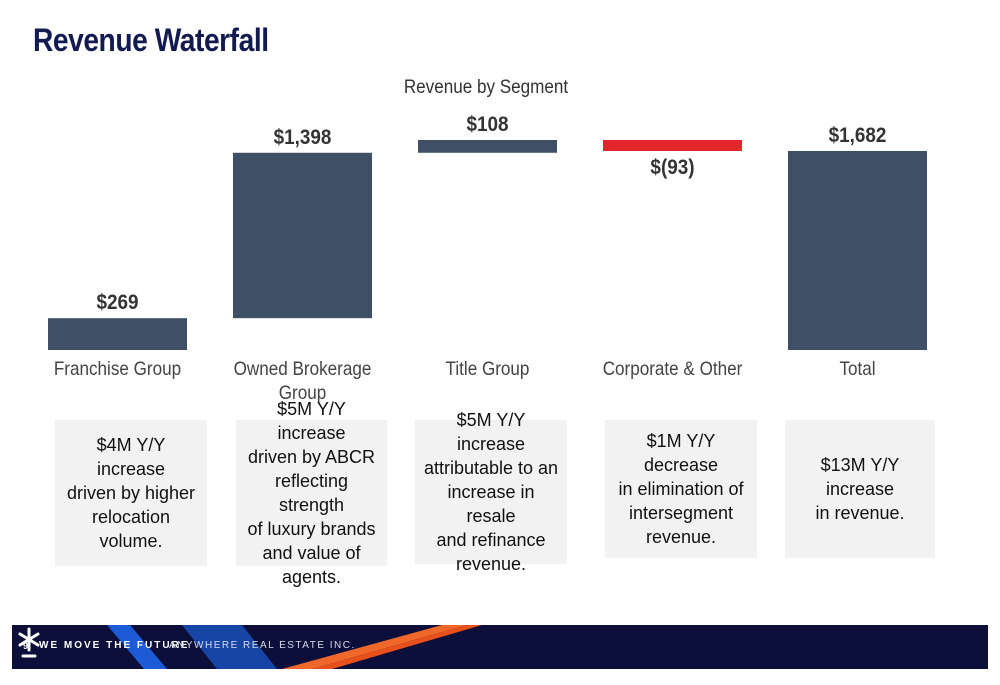 Image resolution: width=1000 pixels, height=685 pixels. What do you see at coordinates (117, 302) in the screenshot?
I see `value-label-franchise-group: $269` at bounding box center [117, 302].